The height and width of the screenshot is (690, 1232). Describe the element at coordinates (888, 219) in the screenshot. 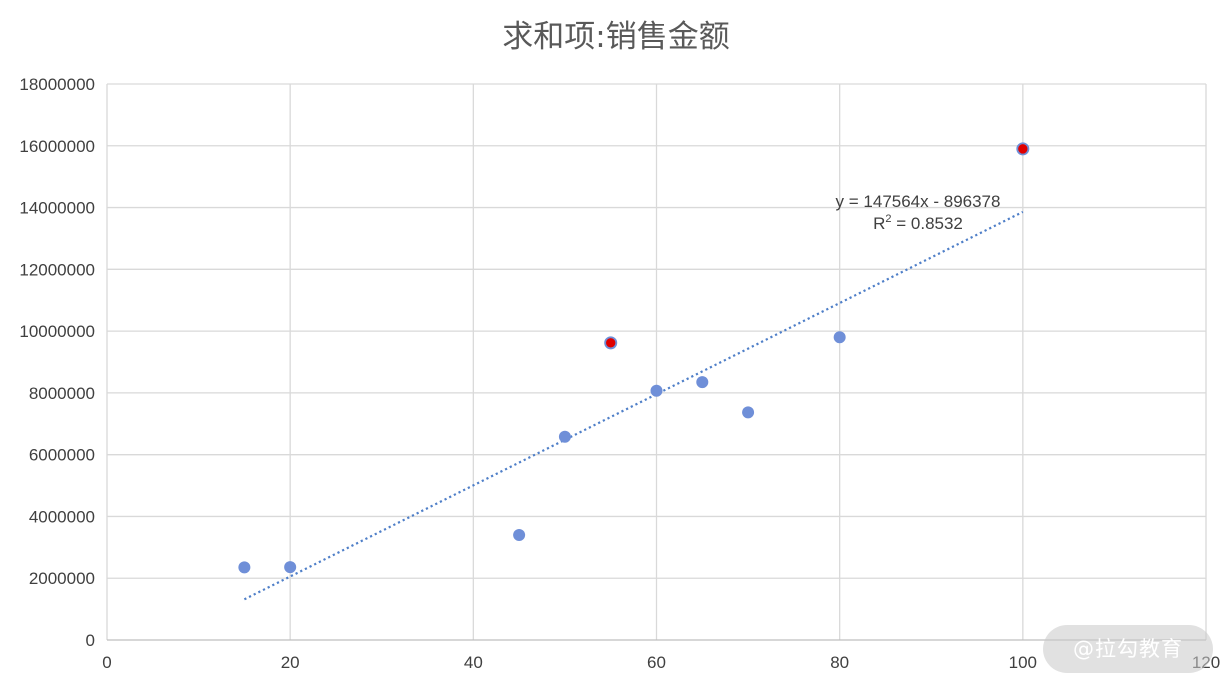

I see `r-squared-superscript: 2` at that location.